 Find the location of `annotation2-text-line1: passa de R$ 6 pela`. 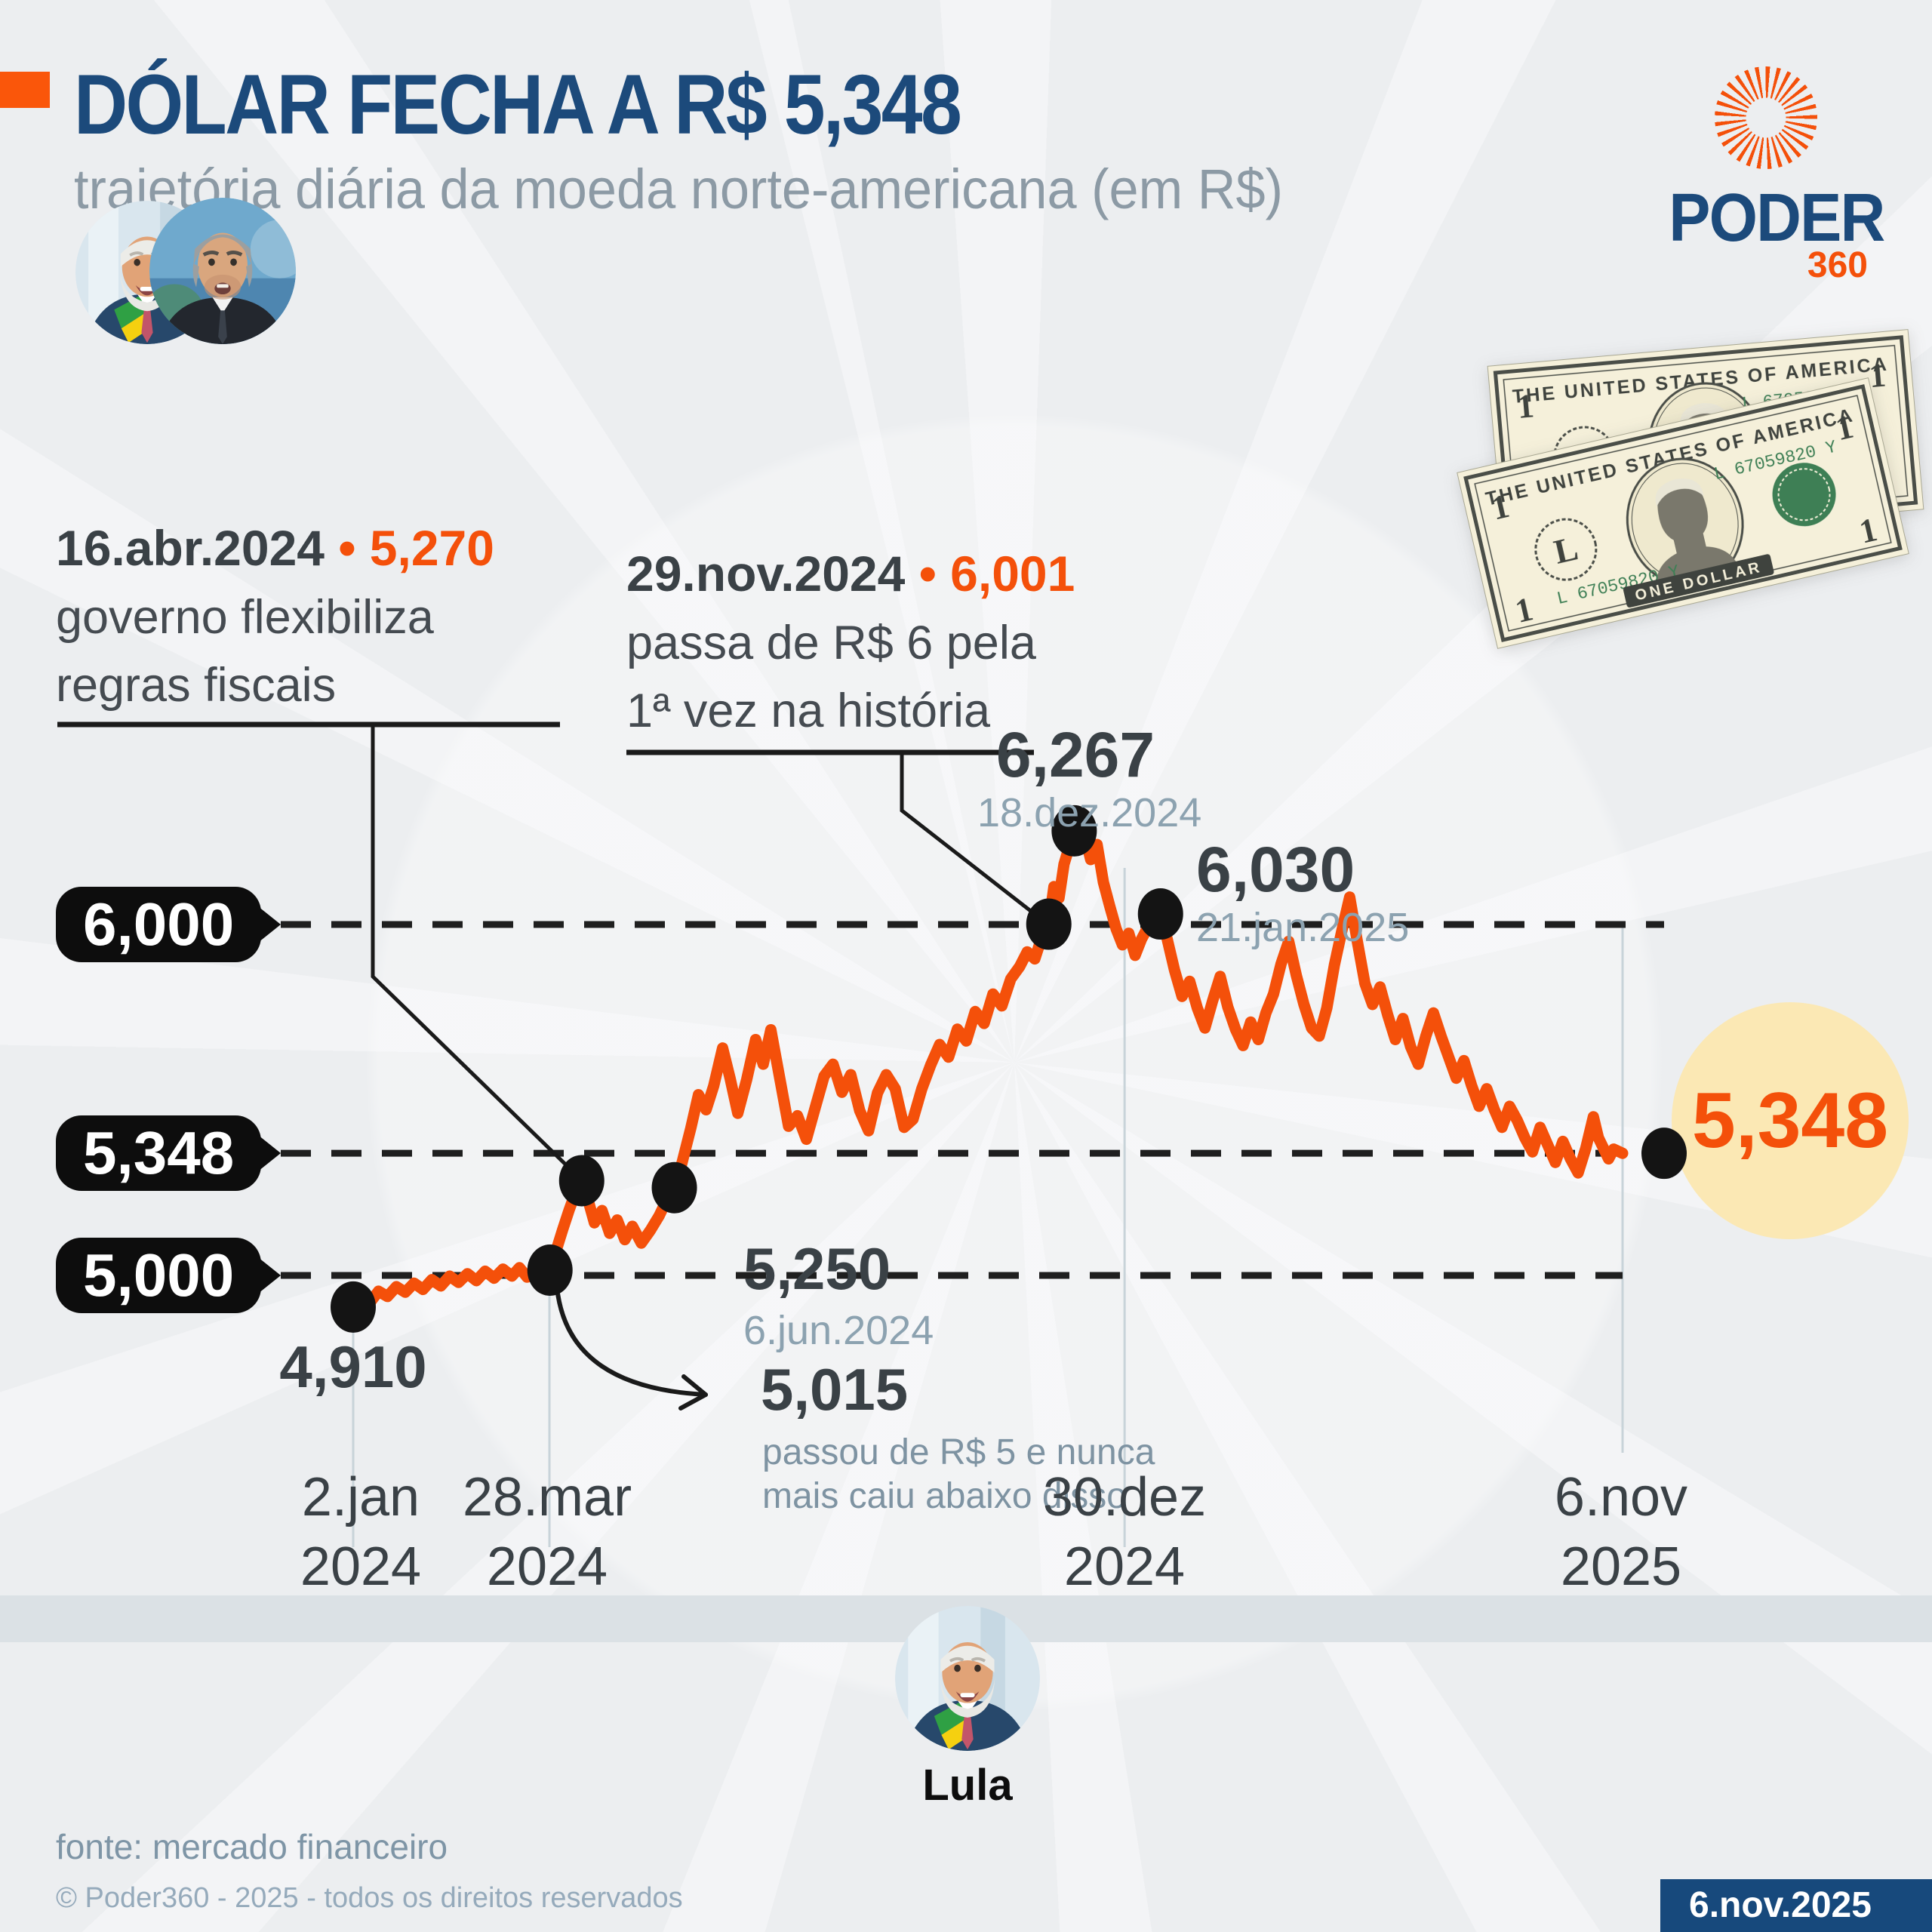

annotation2-text-line1: passa de R$ 6 pela is located at coordinates (831, 643).